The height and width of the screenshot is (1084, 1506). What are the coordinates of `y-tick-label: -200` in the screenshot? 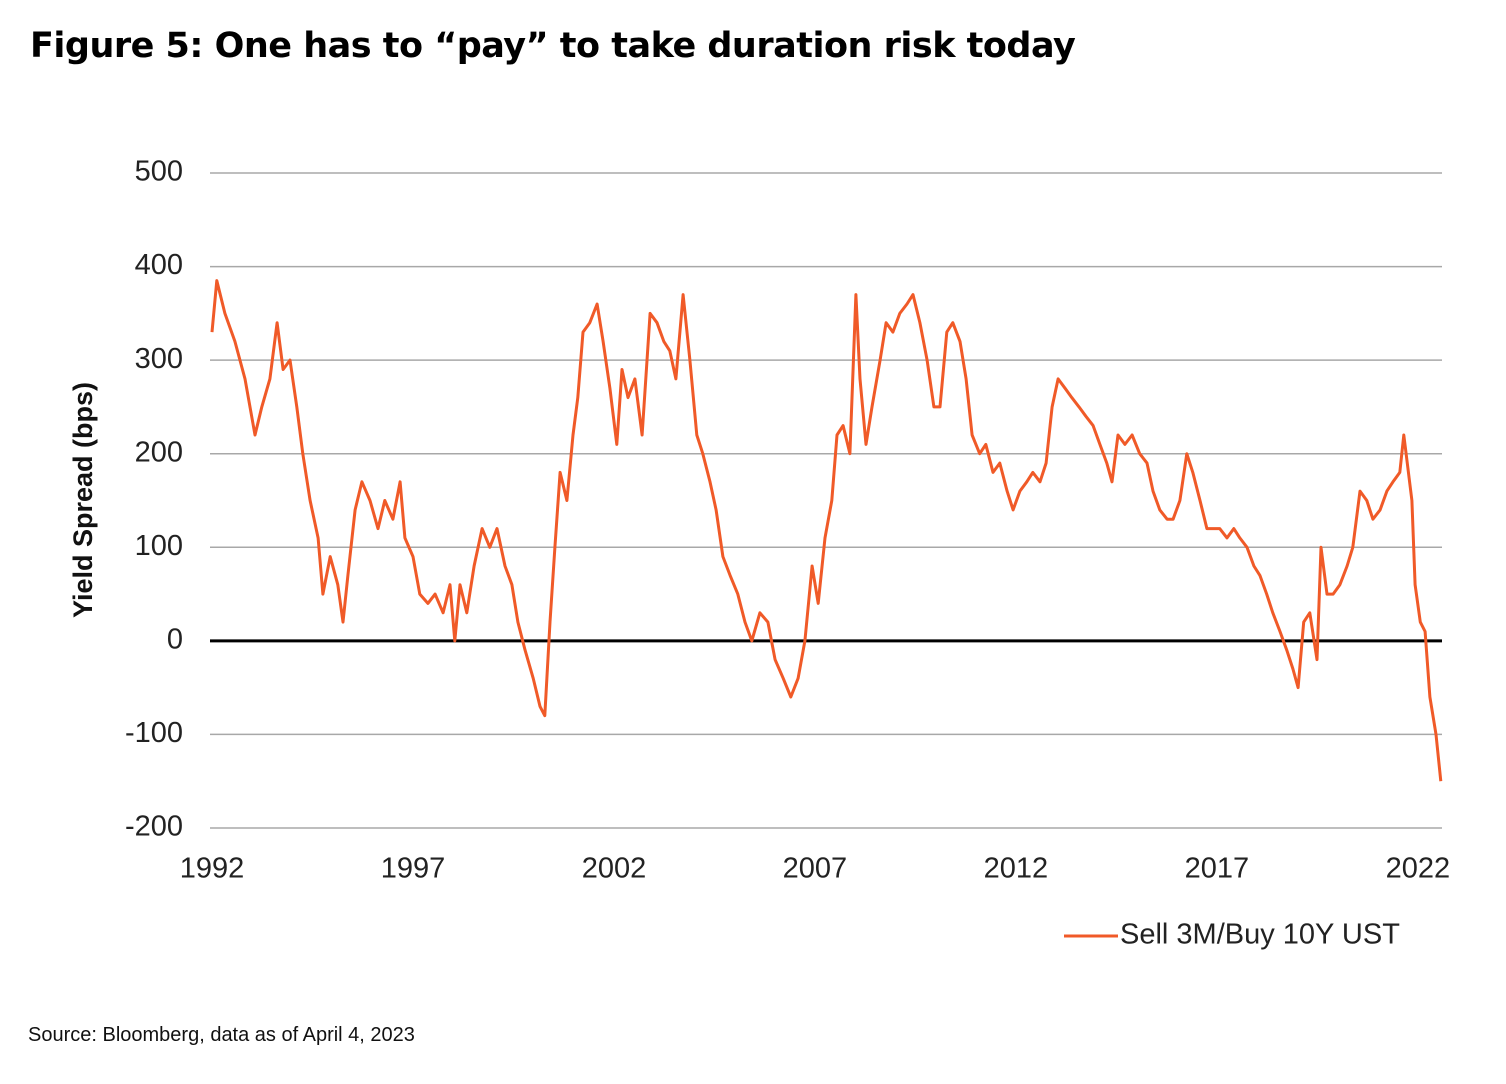 It's located at (154, 827).